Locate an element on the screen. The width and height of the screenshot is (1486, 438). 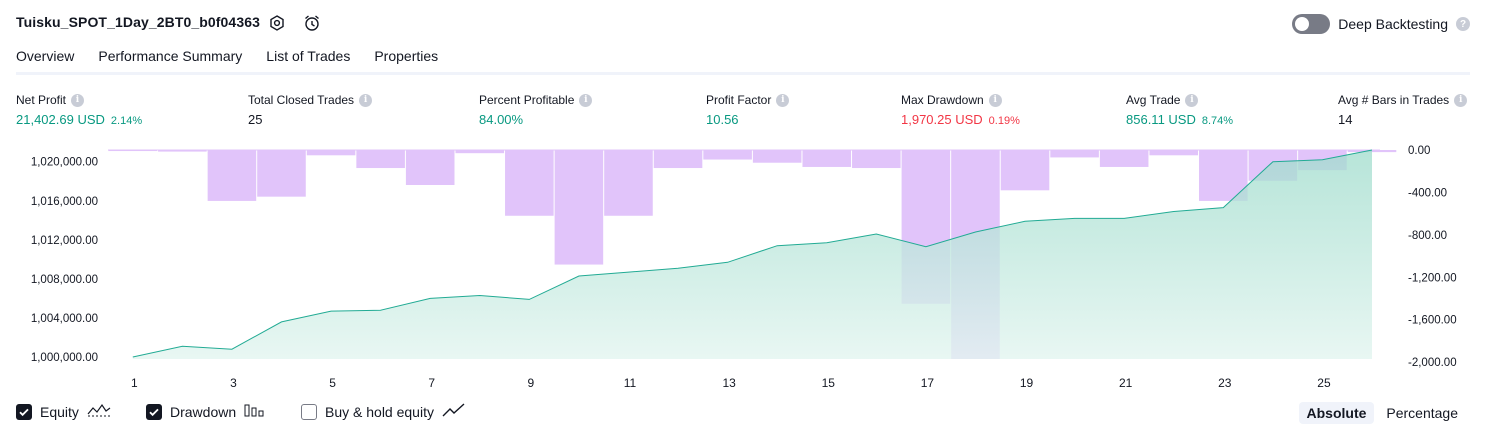
percentage-button: Percentage is located at coordinates (1422, 413).